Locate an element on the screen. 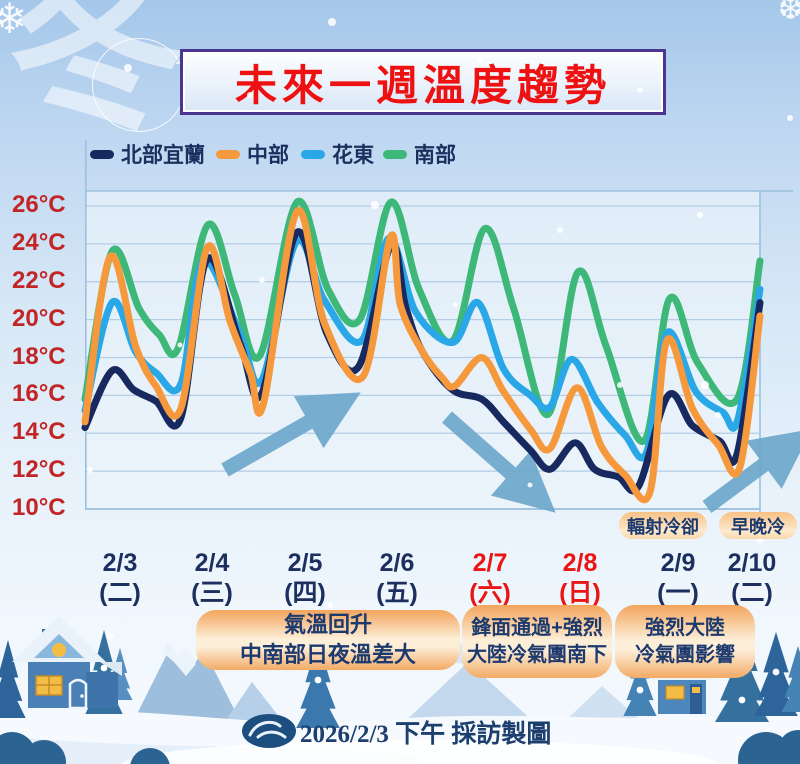 Image resolution: width=800 pixels, height=764 pixels. x-axis-weekday: (六) is located at coordinates (490, 592).